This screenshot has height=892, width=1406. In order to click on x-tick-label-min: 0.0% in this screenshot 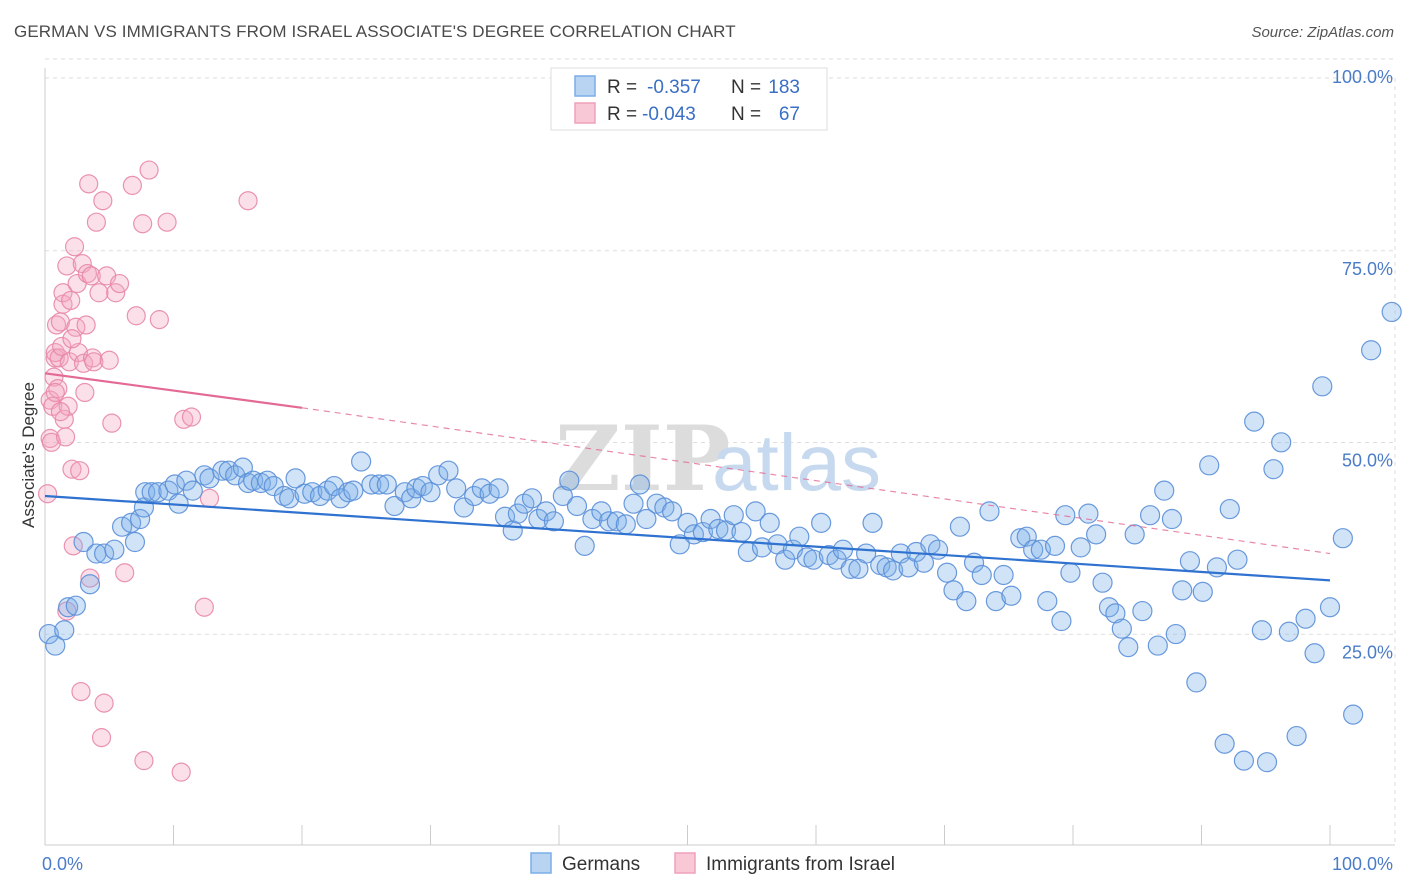, I will do `click(62, 864)`.